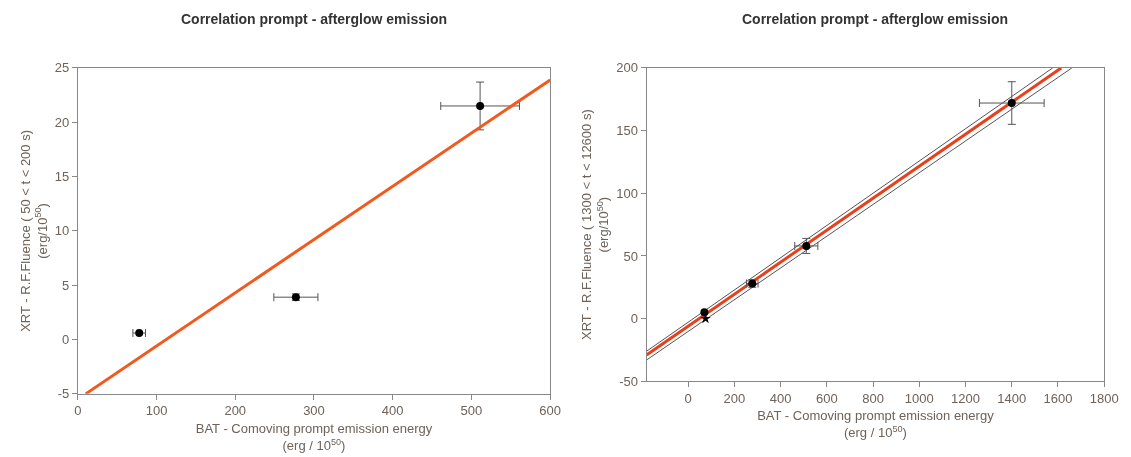  I want to click on y-tick-label: 50, so click(631, 256).